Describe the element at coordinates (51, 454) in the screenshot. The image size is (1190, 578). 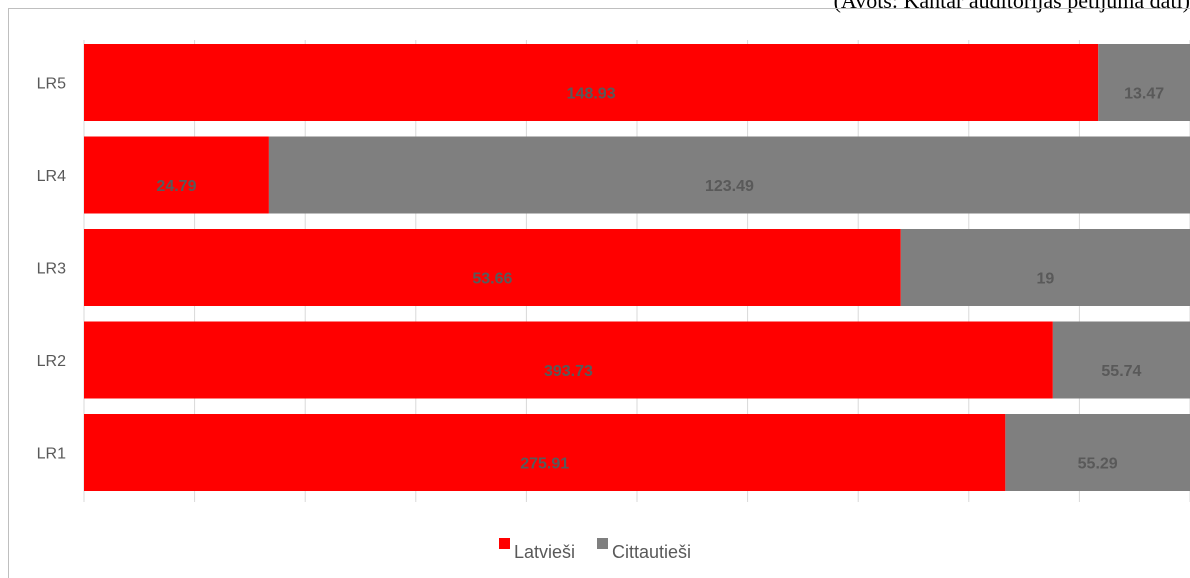
I see `category-label: LR1` at that location.